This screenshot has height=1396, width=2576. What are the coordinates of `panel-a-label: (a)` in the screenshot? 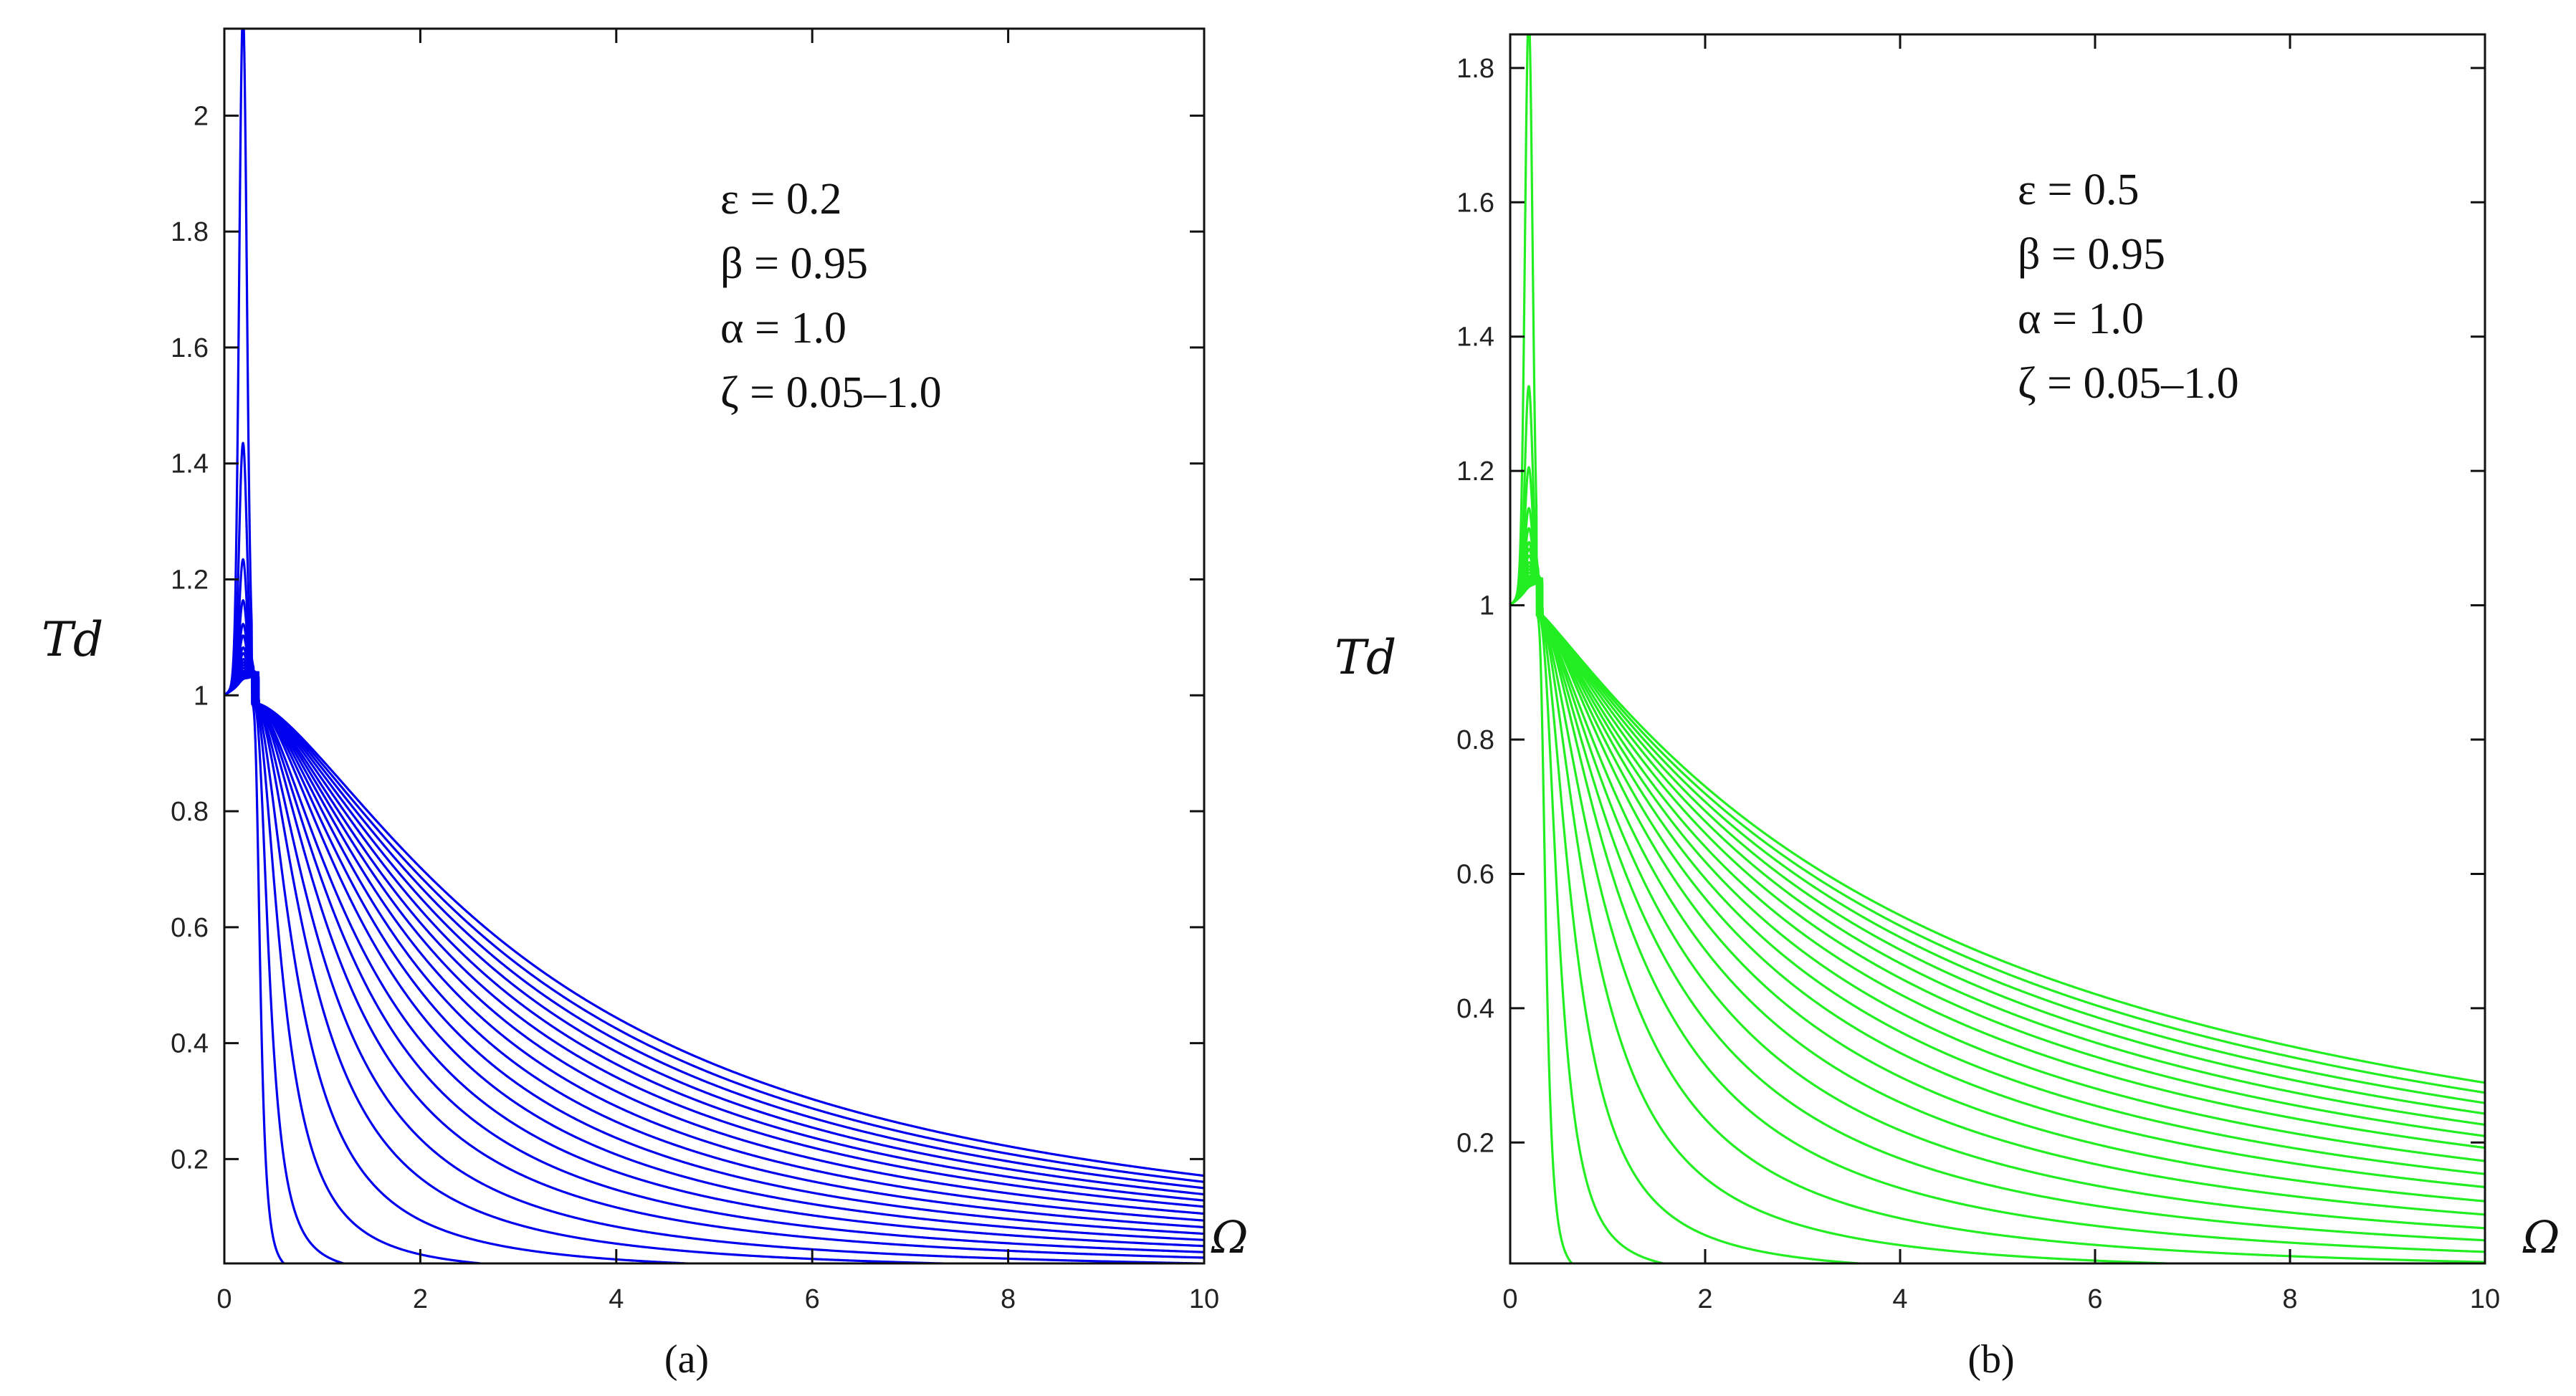 It's located at (686, 1359).